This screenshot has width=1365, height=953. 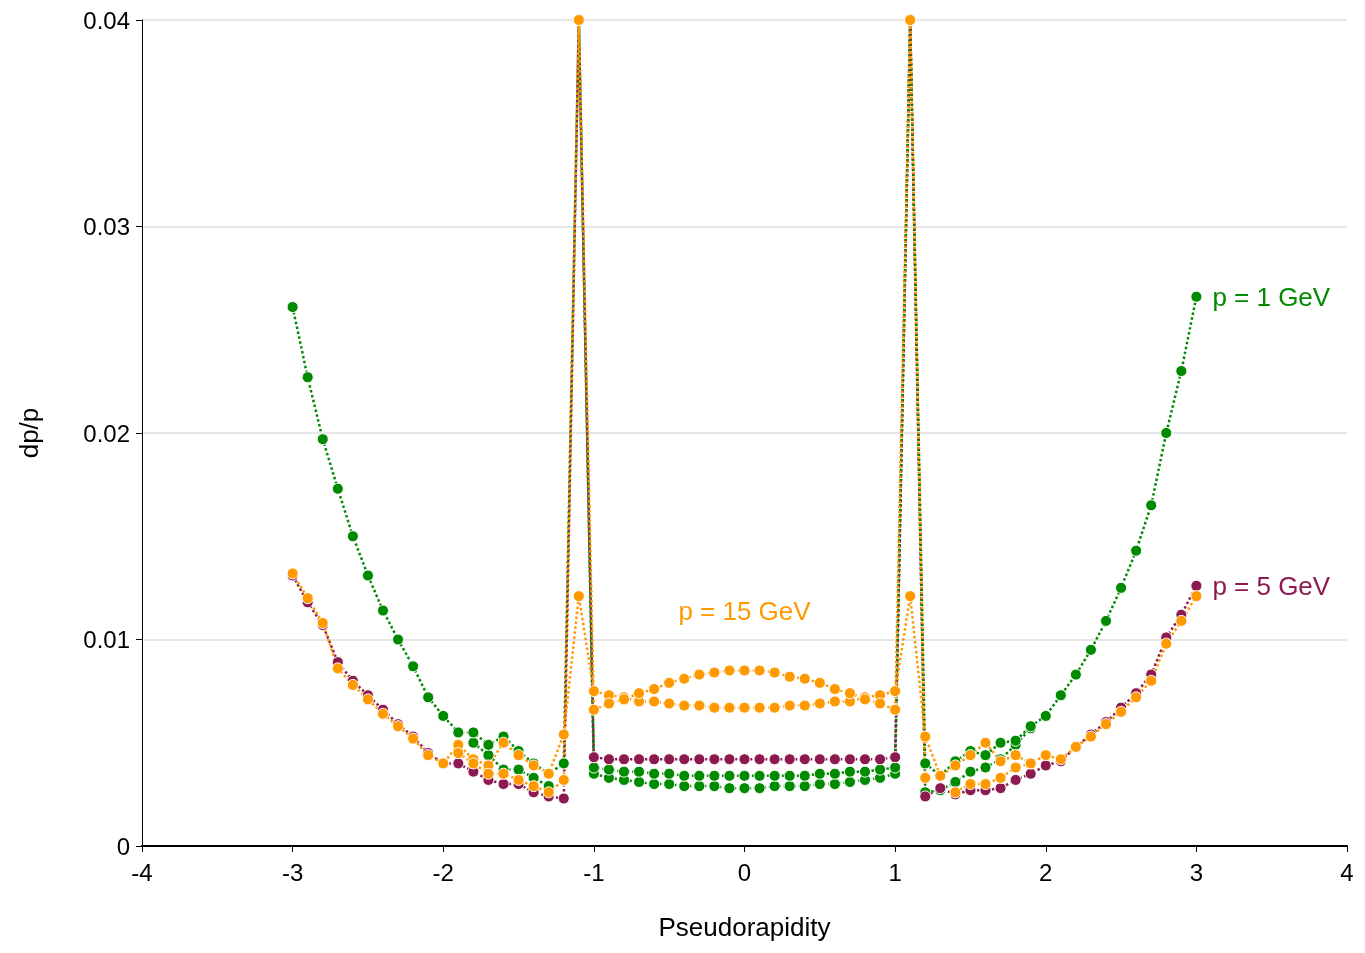 What do you see at coordinates (895, 872) in the screenshot?
I see `x-tick-label: 1` at bounding box center [895, 872].